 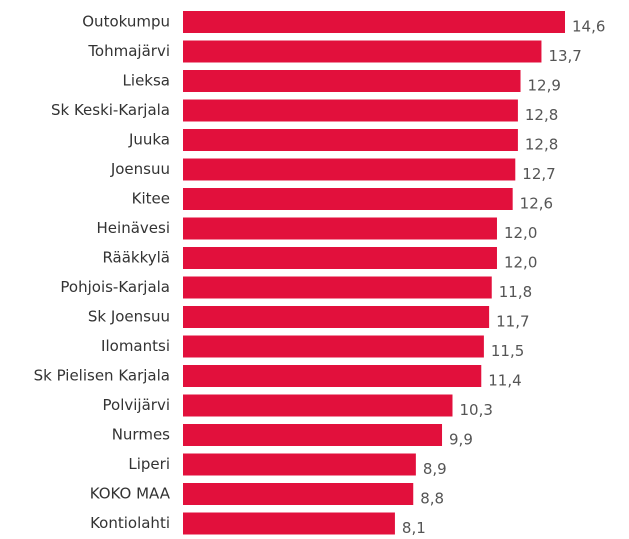 I want to click on category-label: Ilomantsi, so click(x=135, y=346).